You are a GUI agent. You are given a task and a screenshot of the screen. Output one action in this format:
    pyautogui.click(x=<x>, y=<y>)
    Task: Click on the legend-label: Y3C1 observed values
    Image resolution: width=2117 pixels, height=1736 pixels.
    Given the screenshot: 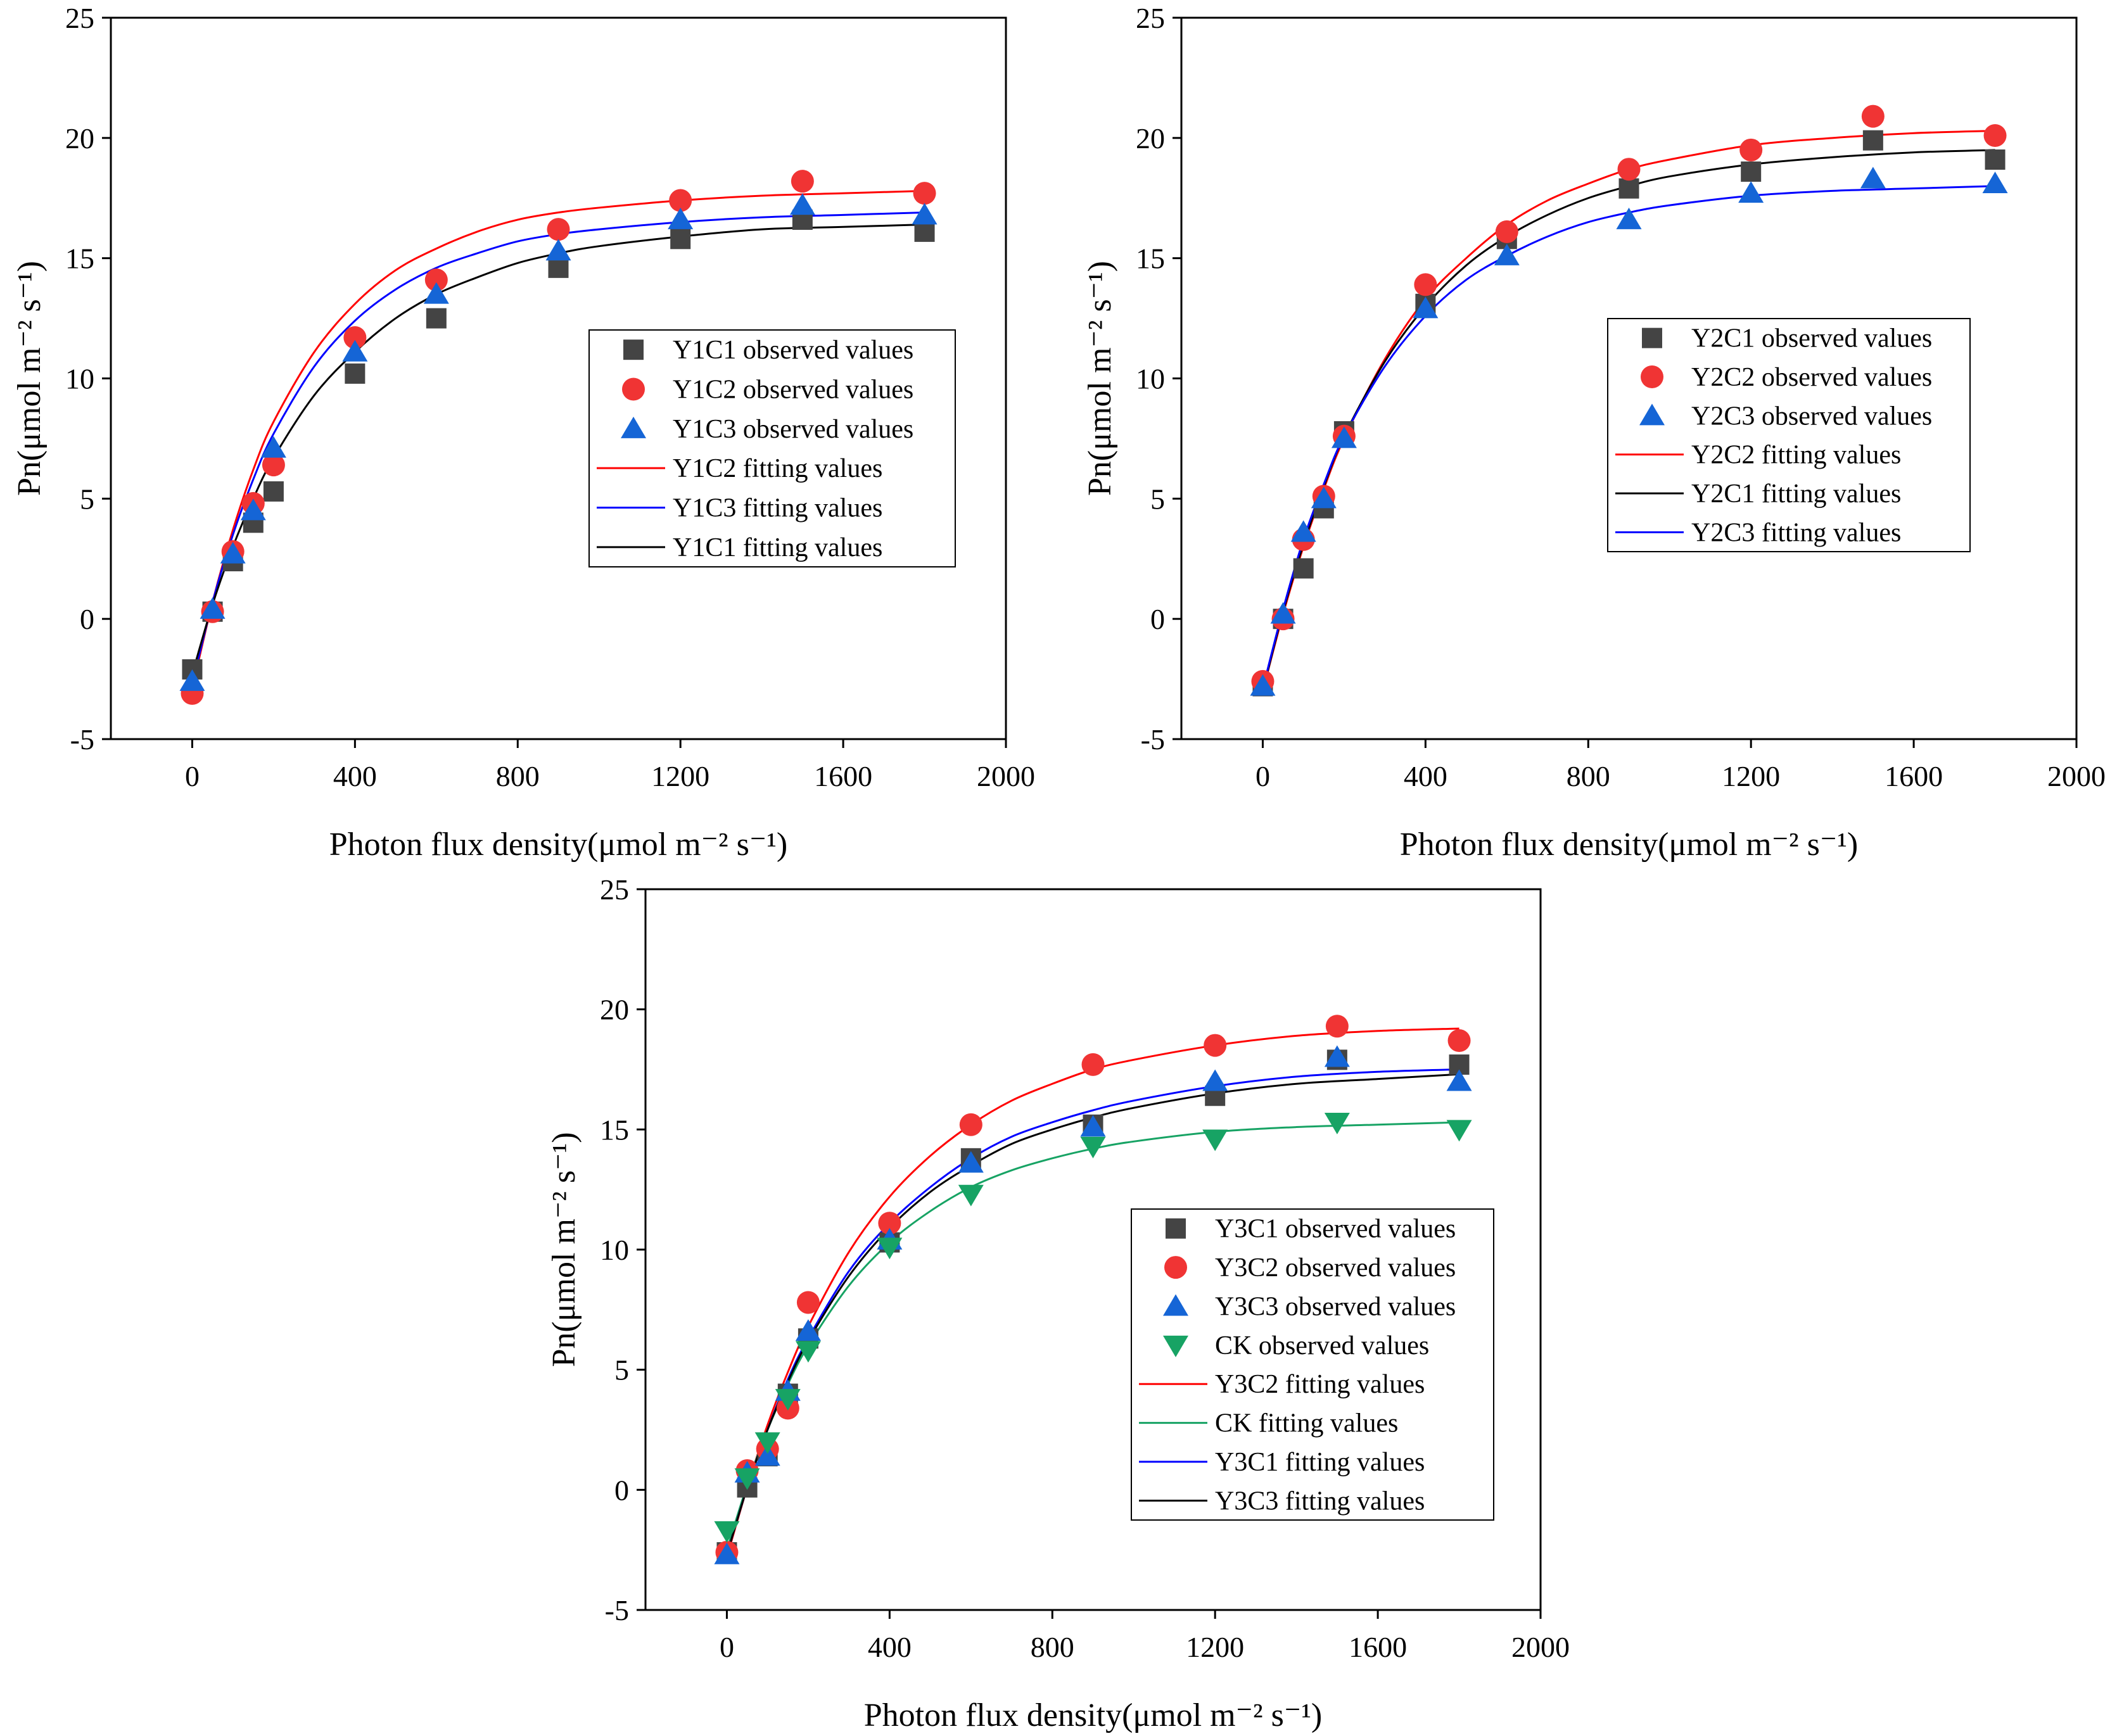 What is the action you would take?
    pyautogui.click(x=1335, y=1229)
    